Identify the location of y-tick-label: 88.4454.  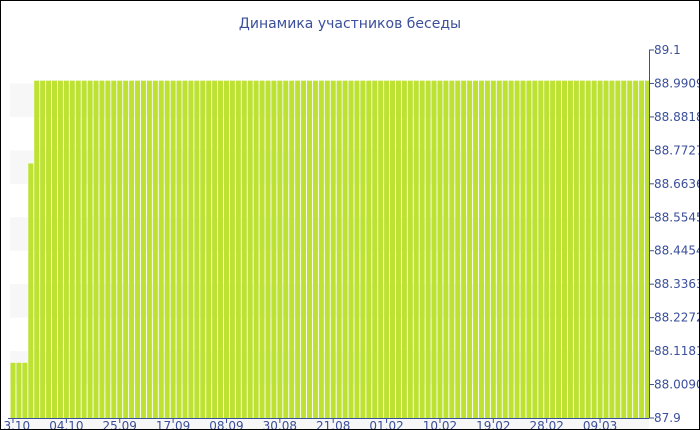
(677, 251).